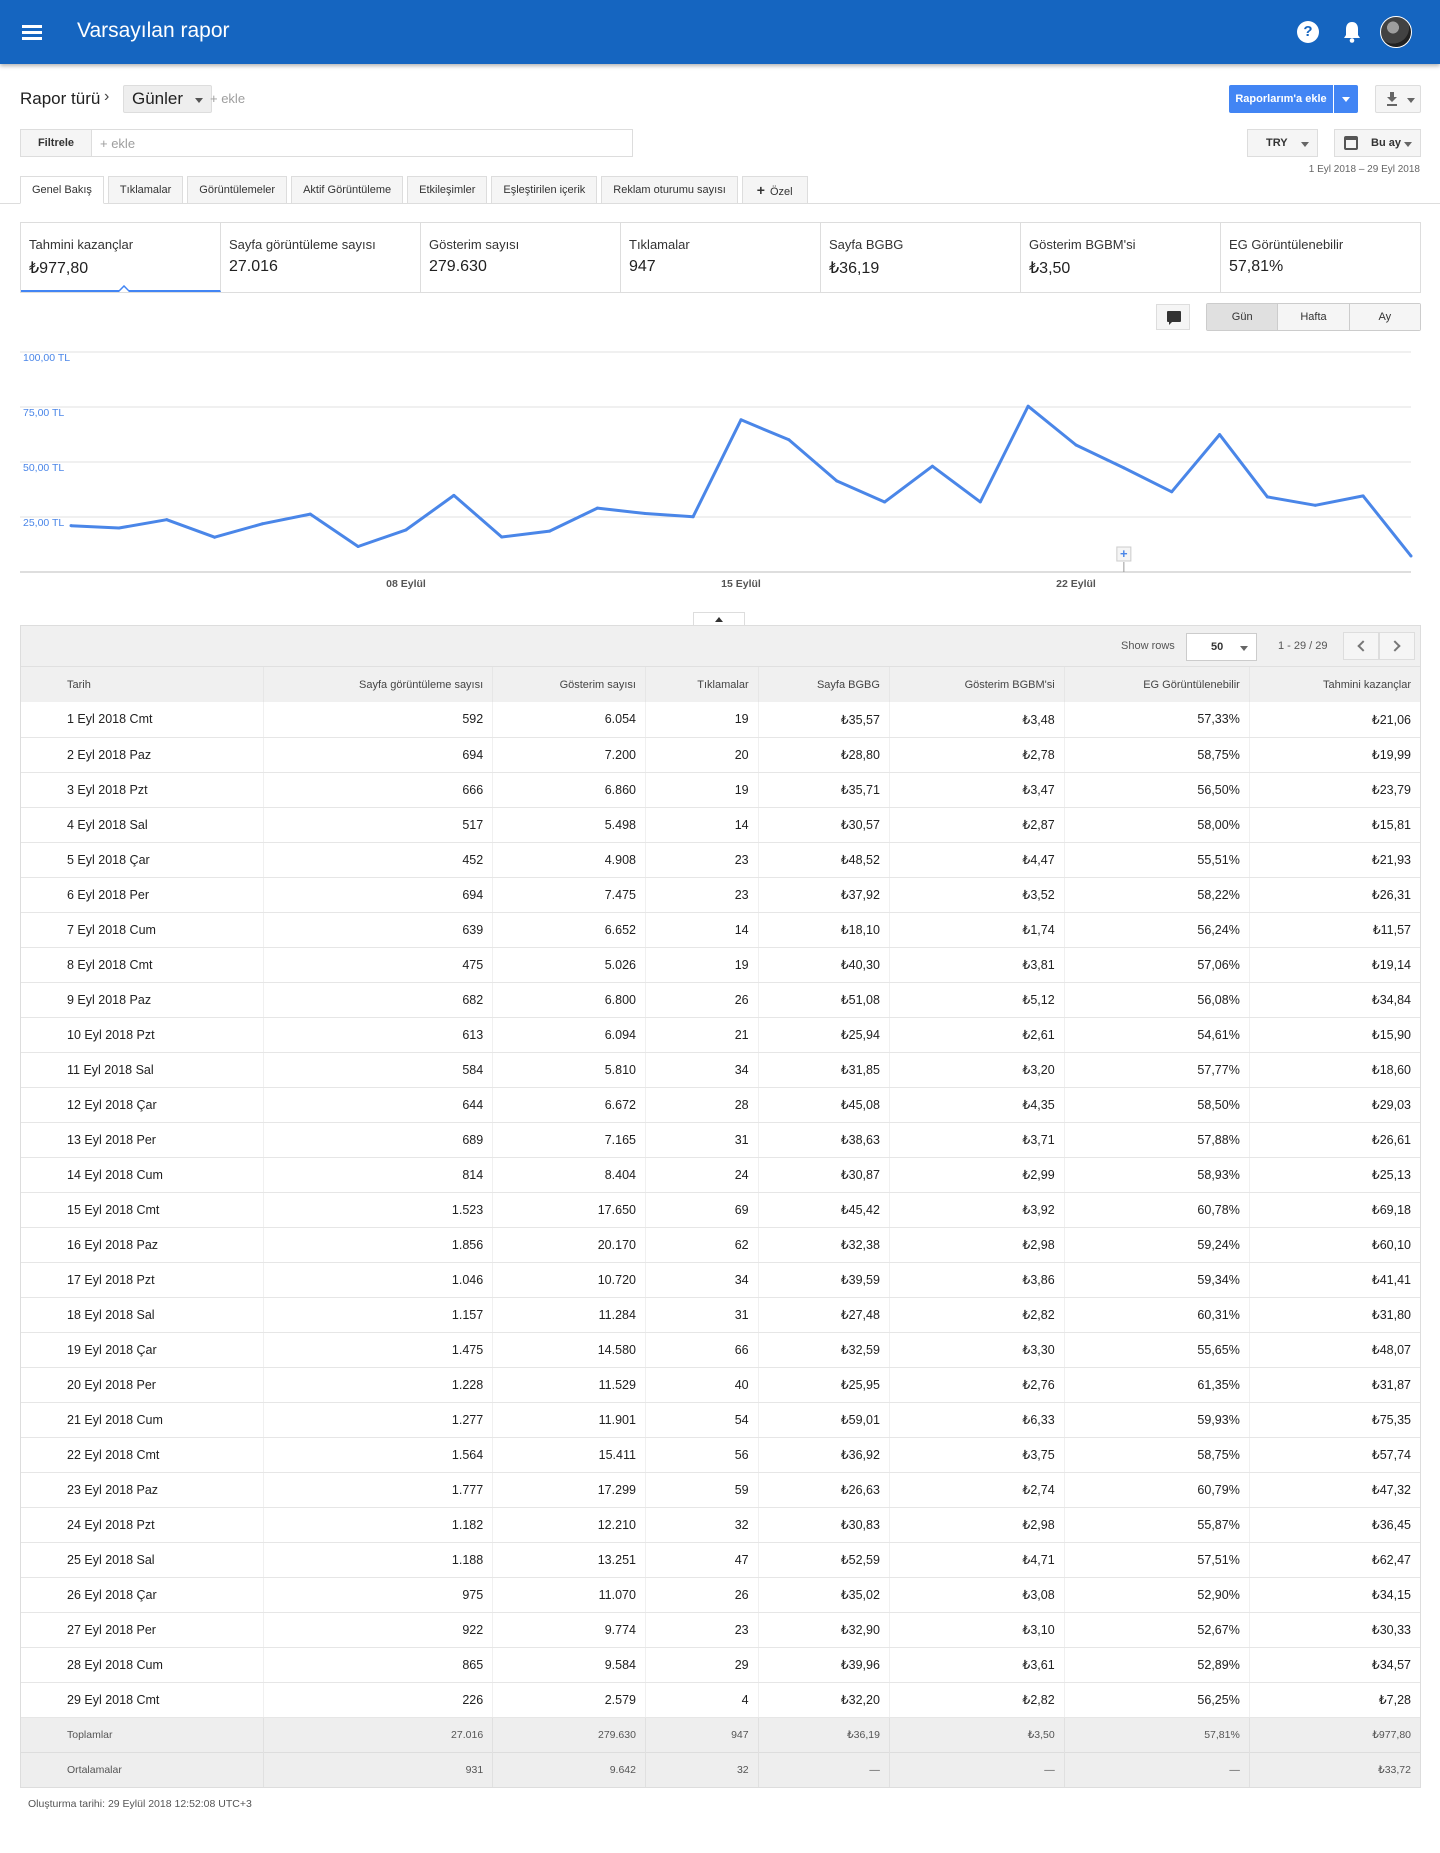 The height and width of the screenshot is (1853, 1440). I want to click on rows-per-page-value: 50, so click(1217, 647).